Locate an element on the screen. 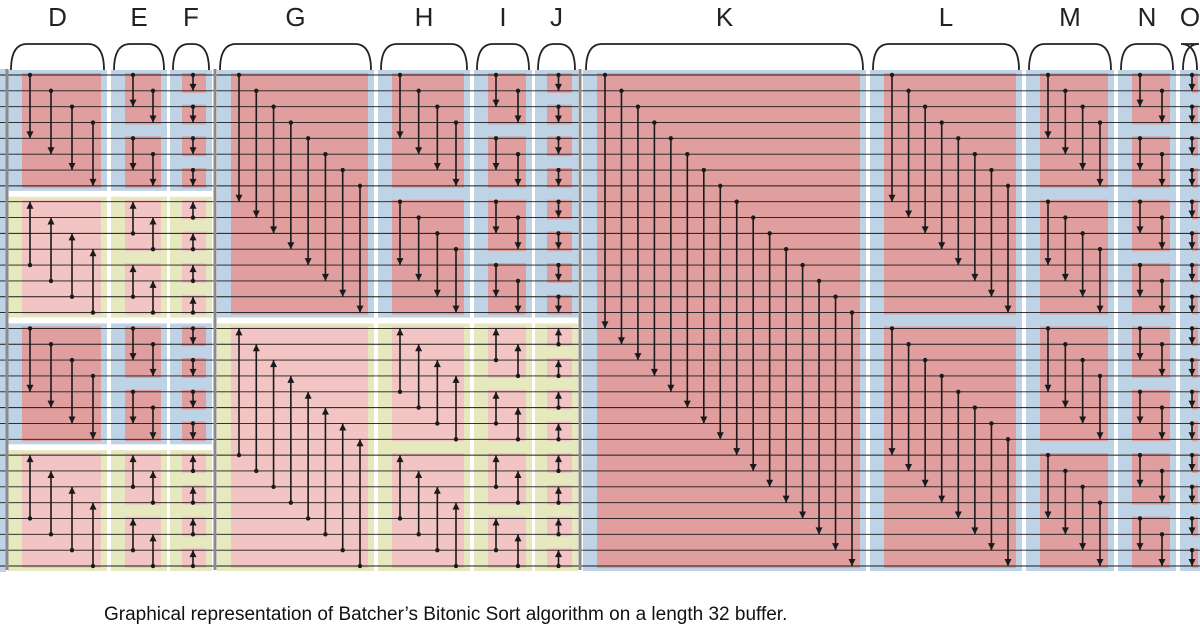 Image resolution: width=1200 pixels, height=630 pixels. stage-letter: M is located at coordinates (1070, 17).